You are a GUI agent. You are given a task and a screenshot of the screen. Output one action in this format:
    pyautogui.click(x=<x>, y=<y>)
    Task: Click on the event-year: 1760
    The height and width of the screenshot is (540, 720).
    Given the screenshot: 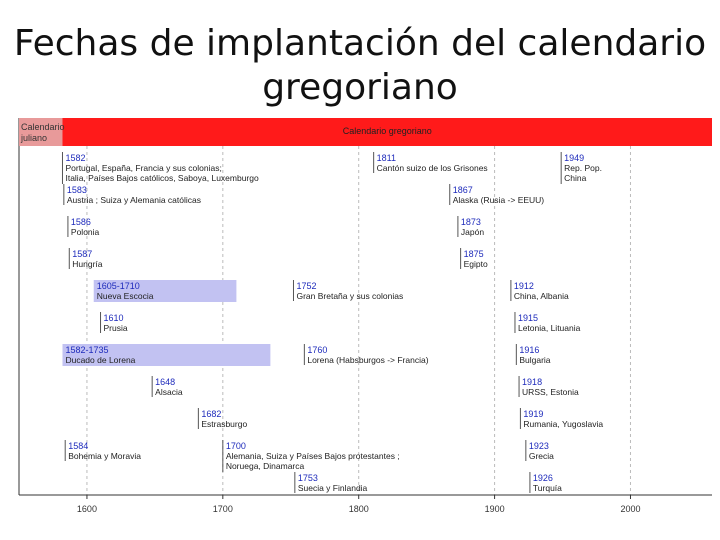 What is the action you would take?
    pyautogui.click(x=317, y=350)
    